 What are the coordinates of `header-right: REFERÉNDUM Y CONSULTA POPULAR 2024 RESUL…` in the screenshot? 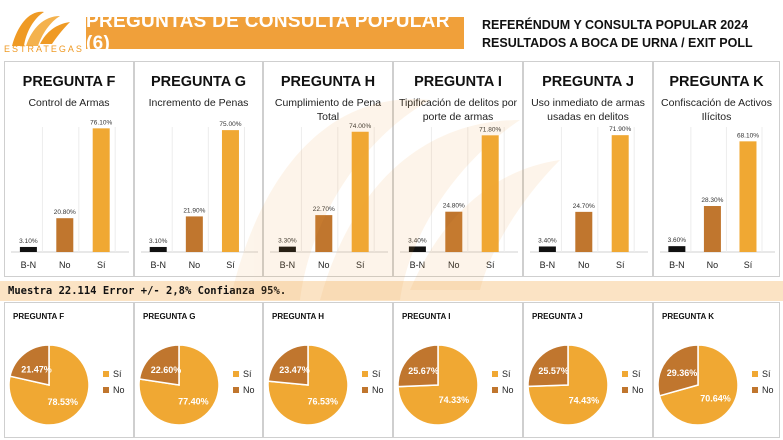 It's located at (617, 34).